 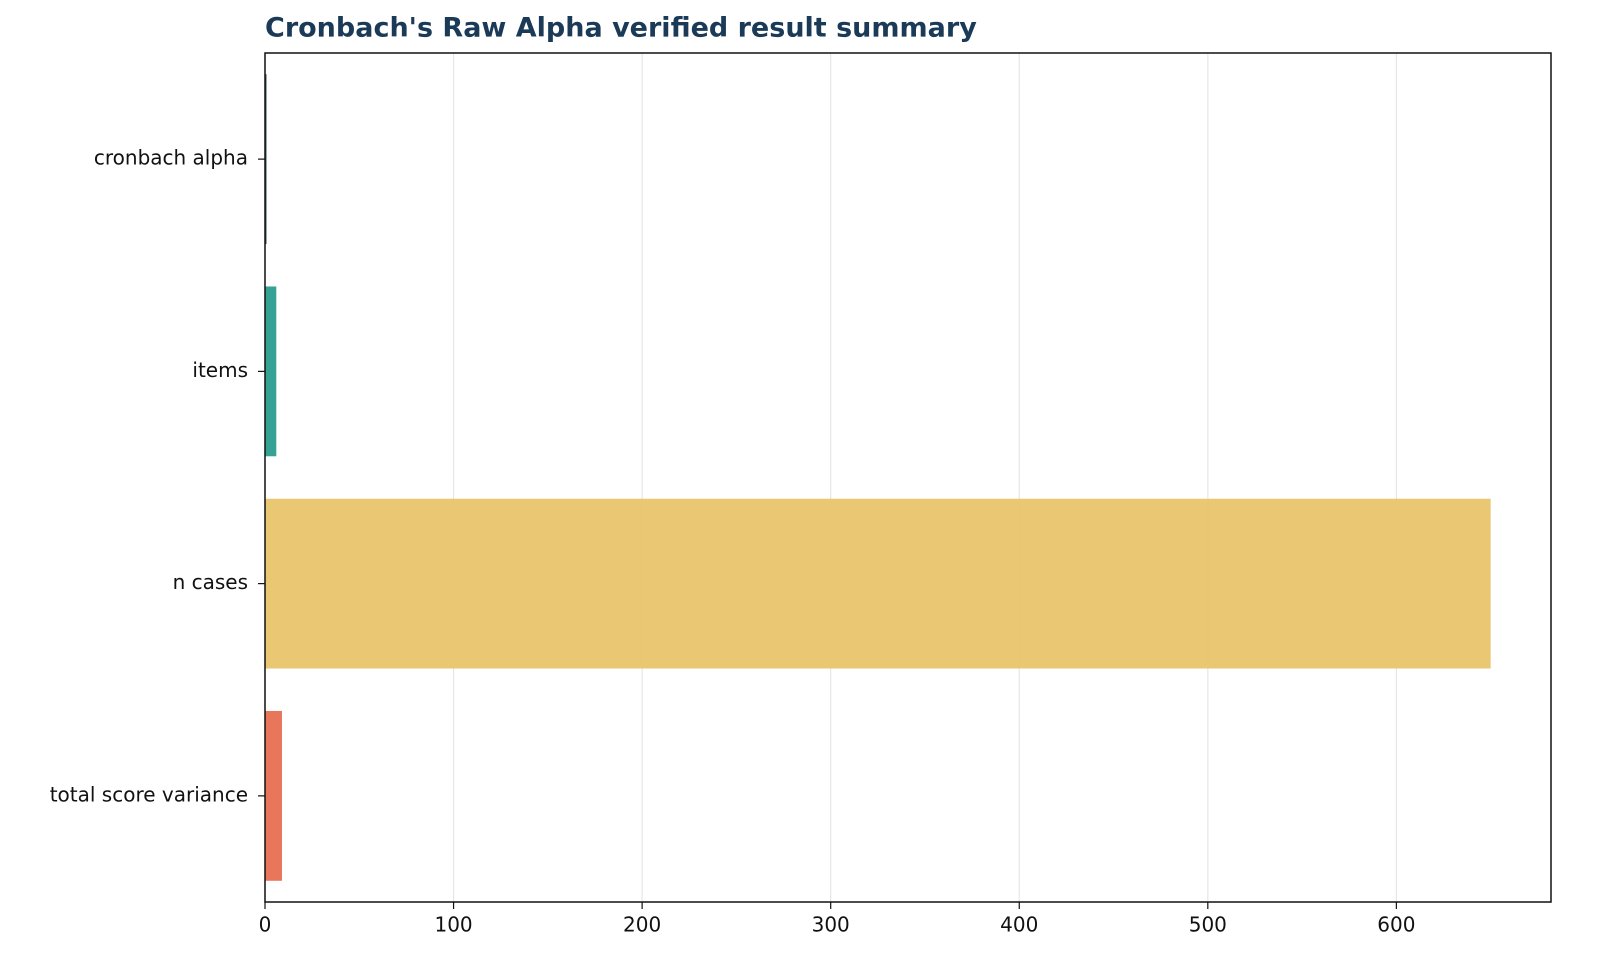 I want to click on y-tick-label: cronbach alpha, so click(x=171, y=158).